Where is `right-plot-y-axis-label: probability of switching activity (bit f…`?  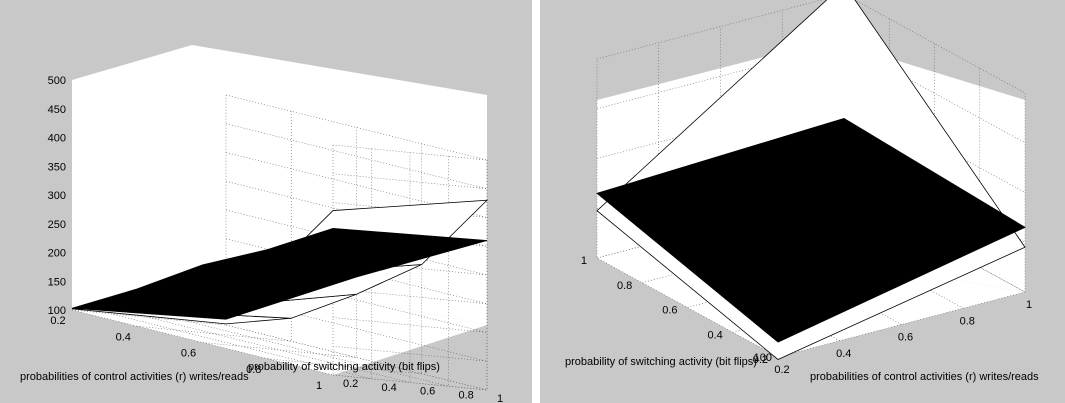
right-plot-y-axis-label: probability of switching activity (bit f… is located at coordinates (661, 362).